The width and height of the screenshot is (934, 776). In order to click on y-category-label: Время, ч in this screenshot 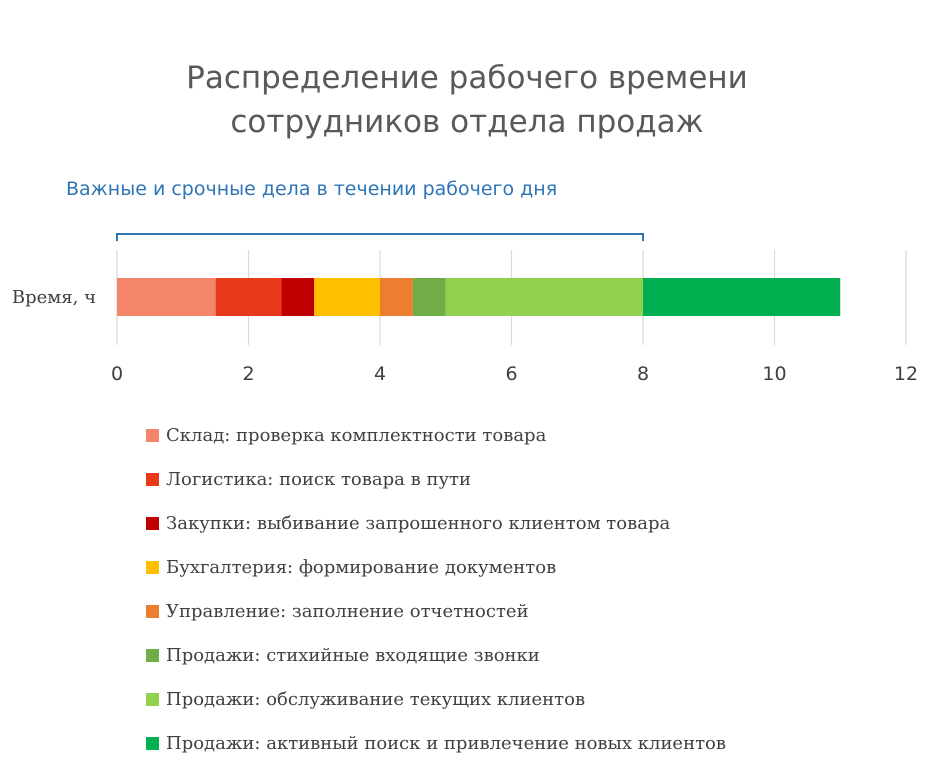, I will do `click(54, 297)`.